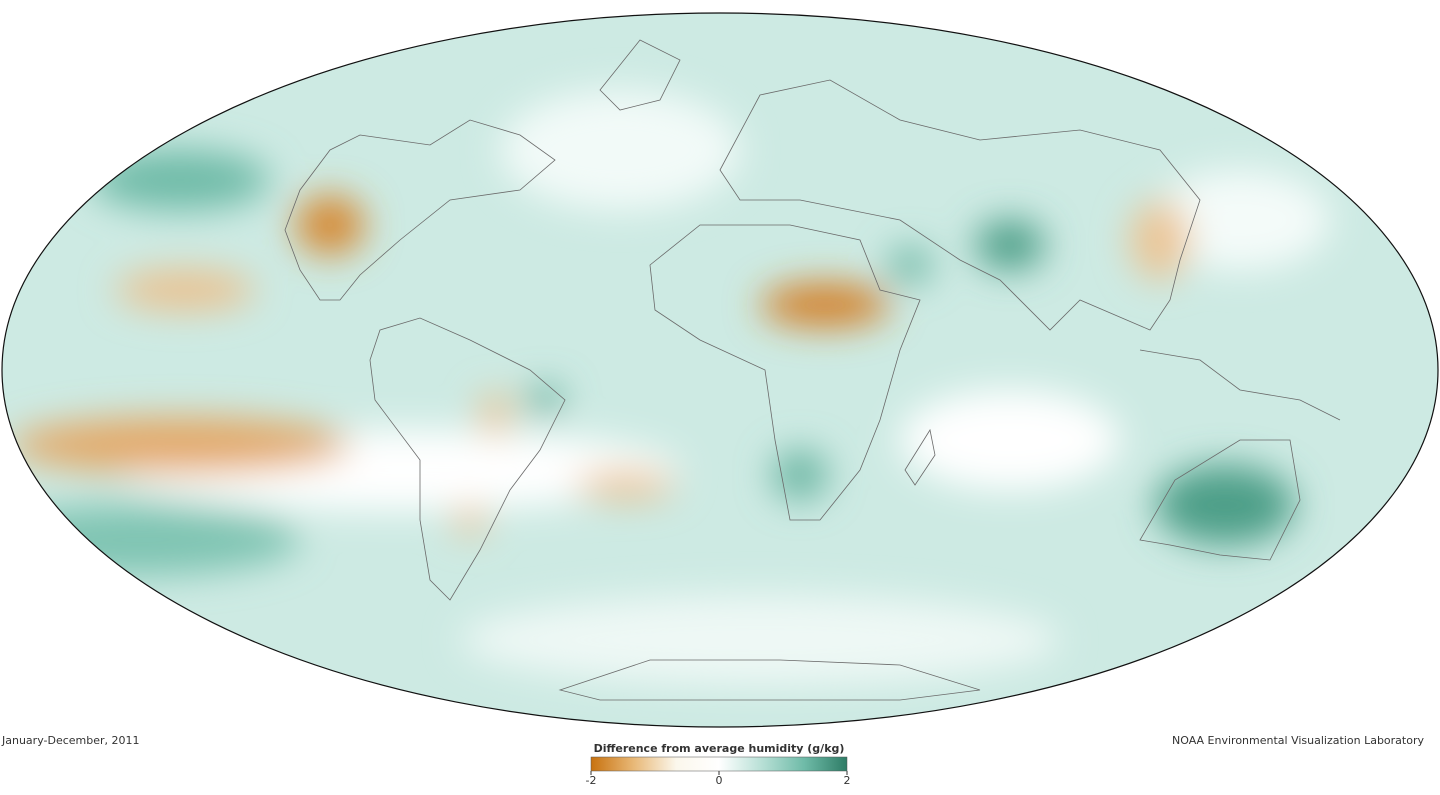 Image resolution: width=1440 pixels, height=795 pixels. What do you see at coordinates (719, 780) in the screenshot?
I see `legend-tick-label: 0` at bounding box center [719, 780].